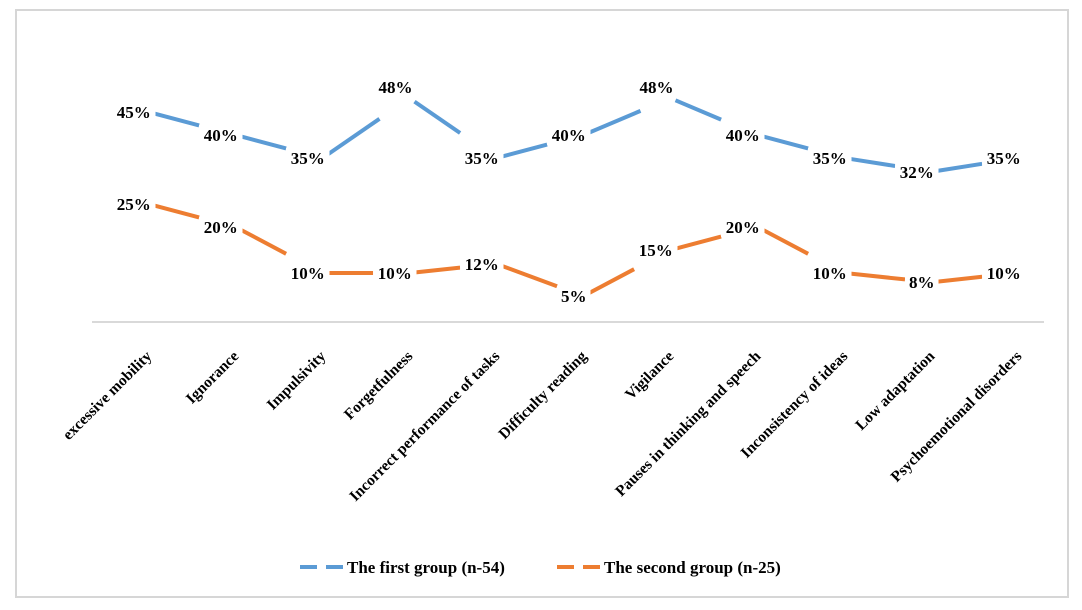 Image resolution: width=1082 pixels, height=610 pixels. I want to click on category-label-vigilance: Vigilance, so click(650, 376).